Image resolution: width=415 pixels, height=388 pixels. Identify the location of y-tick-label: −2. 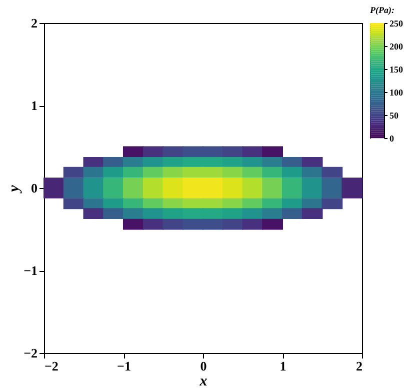
(31, 353).